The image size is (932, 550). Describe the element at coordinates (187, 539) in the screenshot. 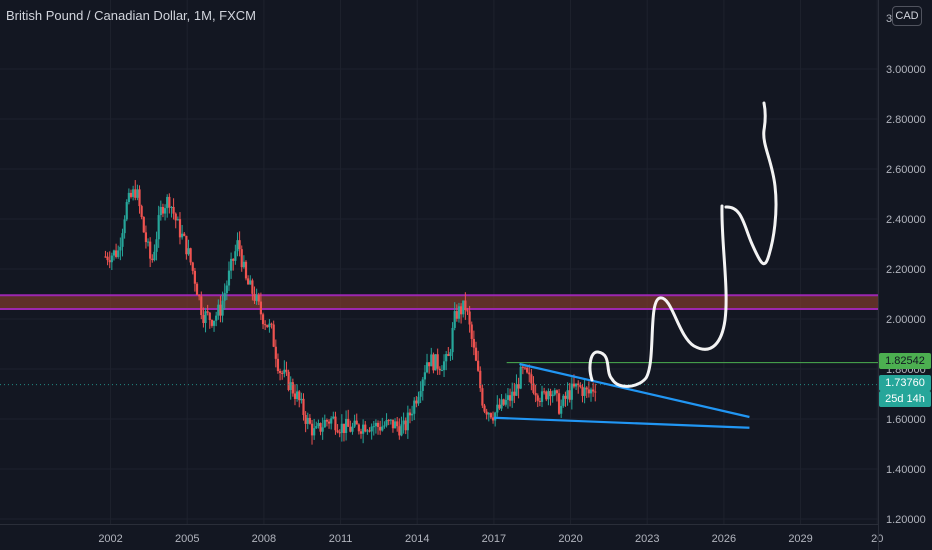

I see `x-tick-label: 2005` at that location.